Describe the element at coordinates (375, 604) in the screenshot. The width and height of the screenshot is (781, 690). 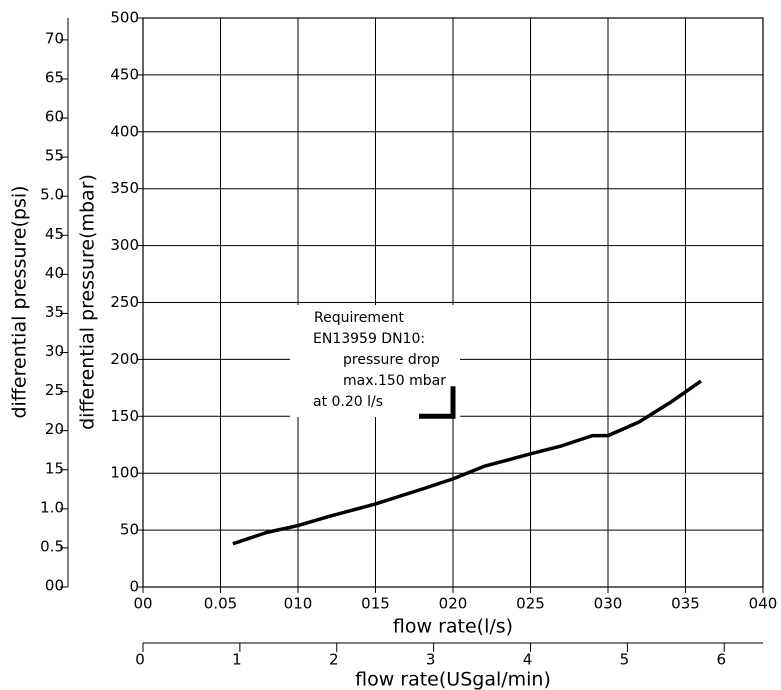
I see `x-tick-label: 015` at that location.